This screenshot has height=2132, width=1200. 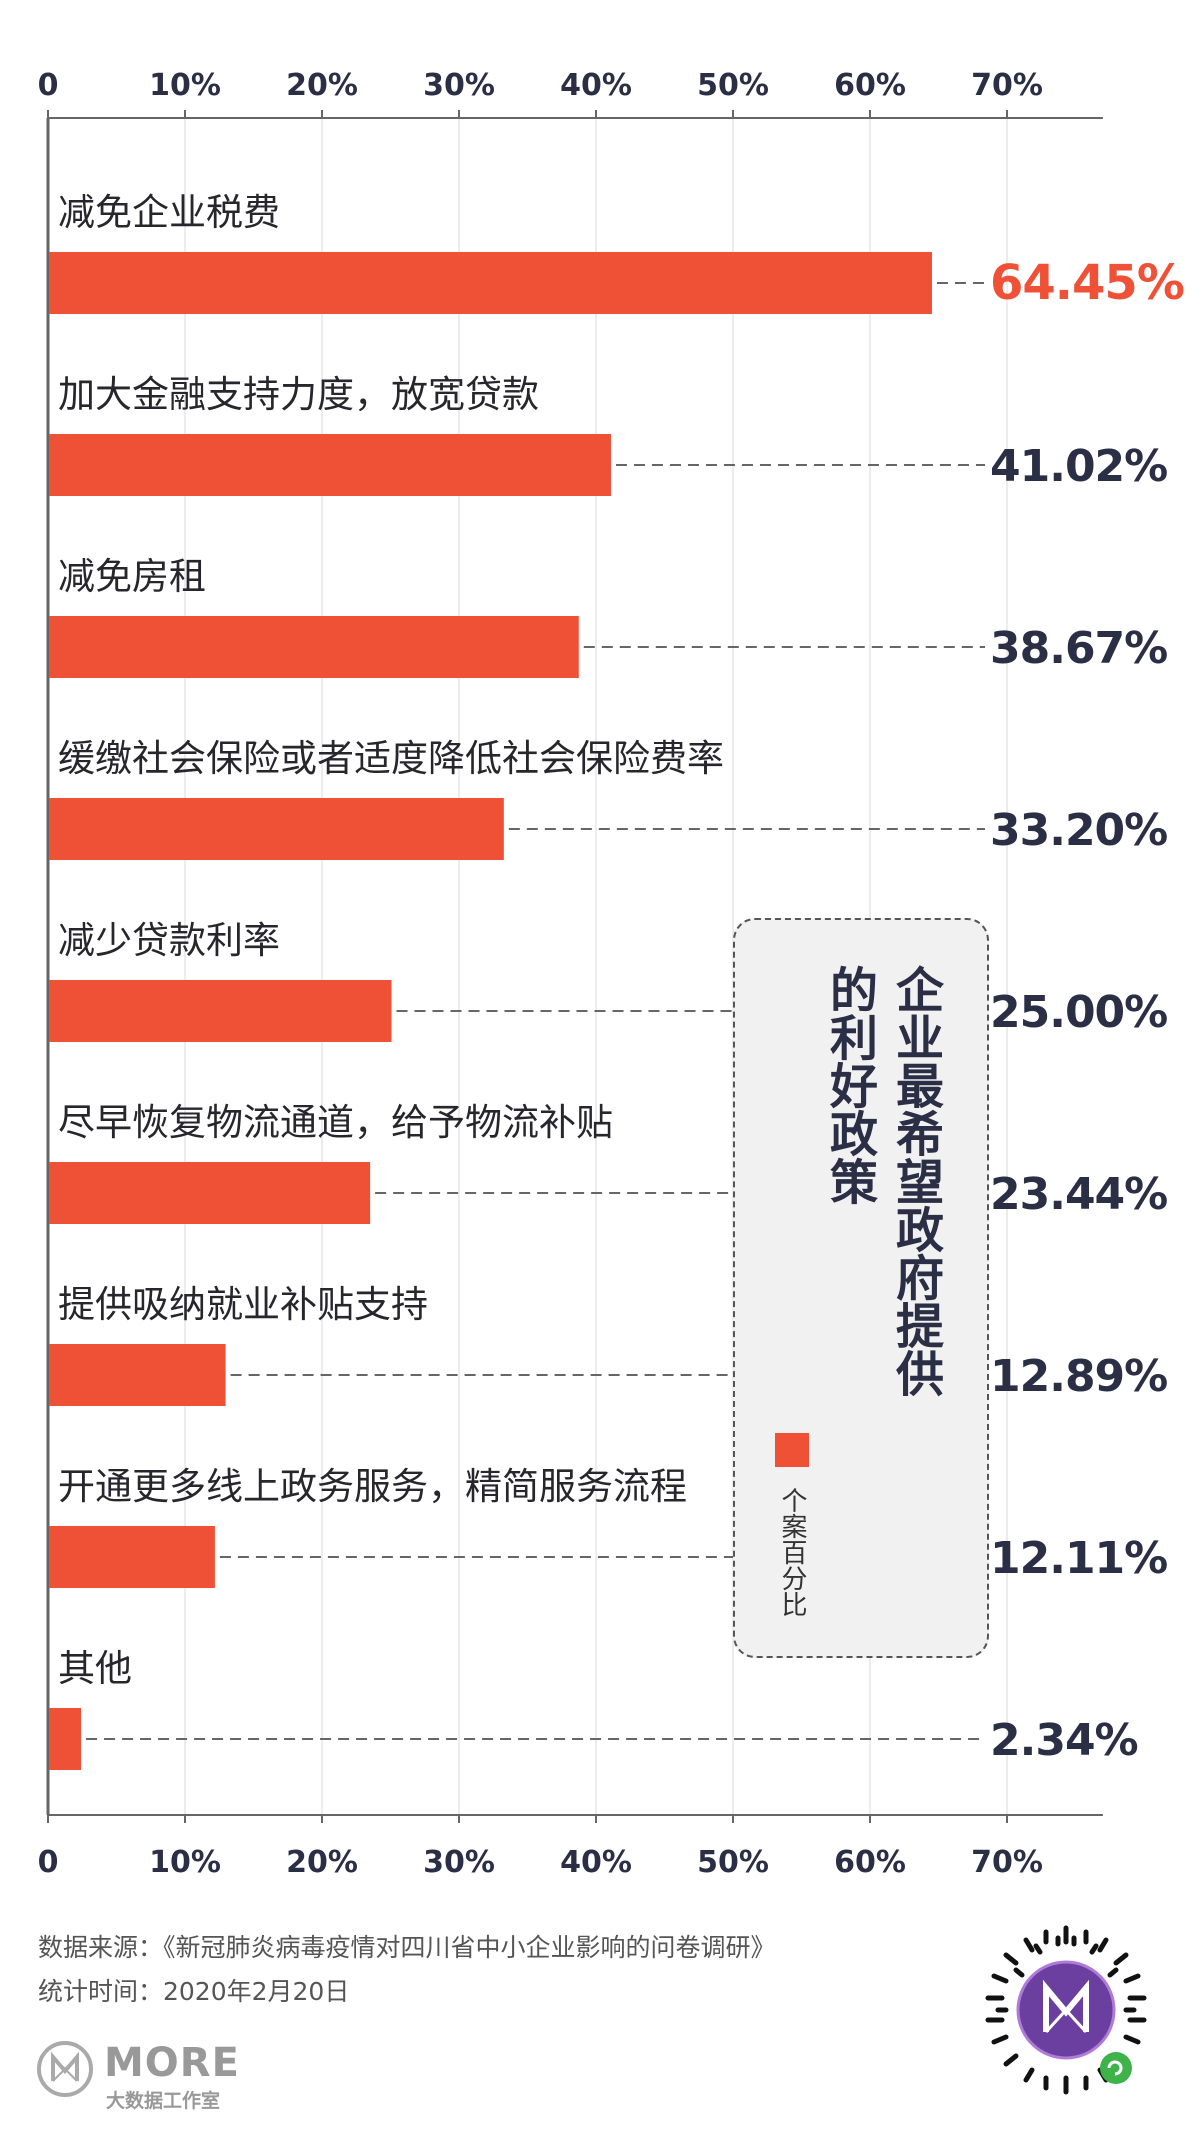 I want to click on category-label: 减免企业税费, so click(x=169, y=212).